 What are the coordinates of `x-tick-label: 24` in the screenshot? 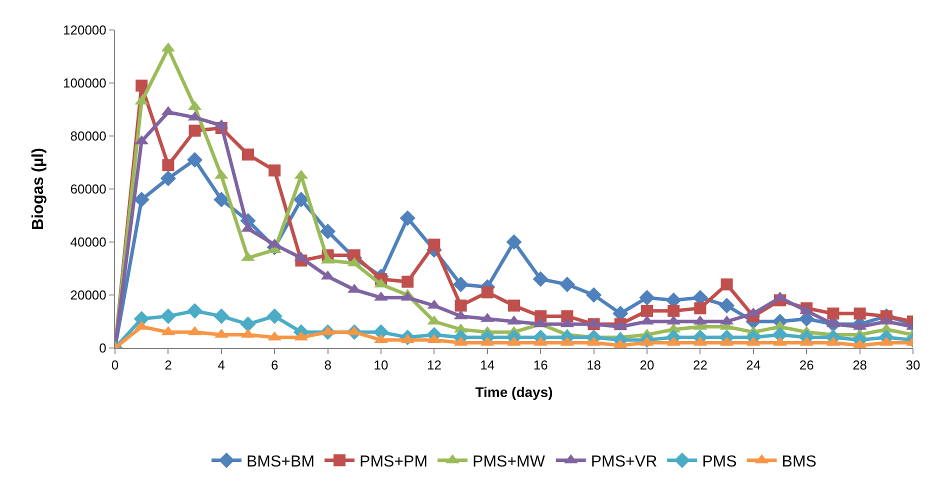 It's located at (753, 365).